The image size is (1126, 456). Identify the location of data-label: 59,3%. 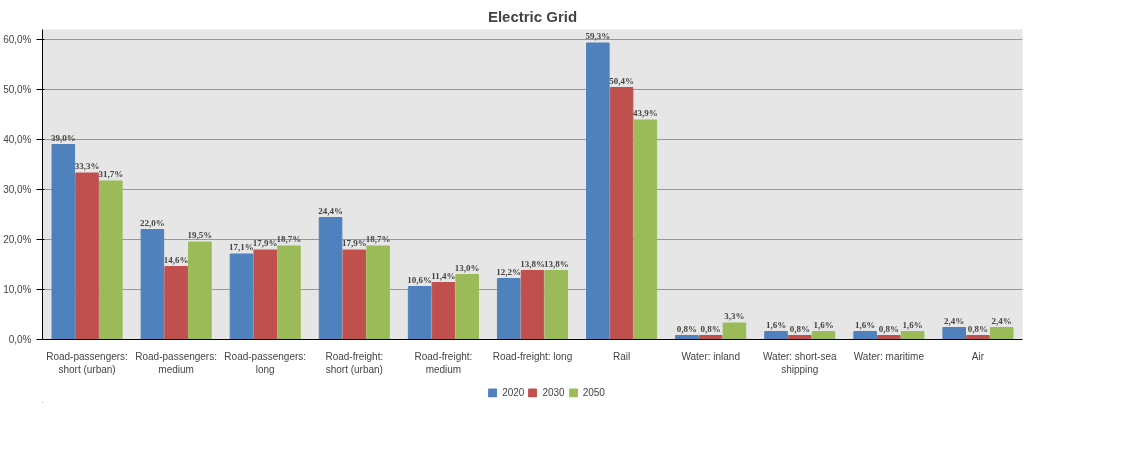
(598, 36).